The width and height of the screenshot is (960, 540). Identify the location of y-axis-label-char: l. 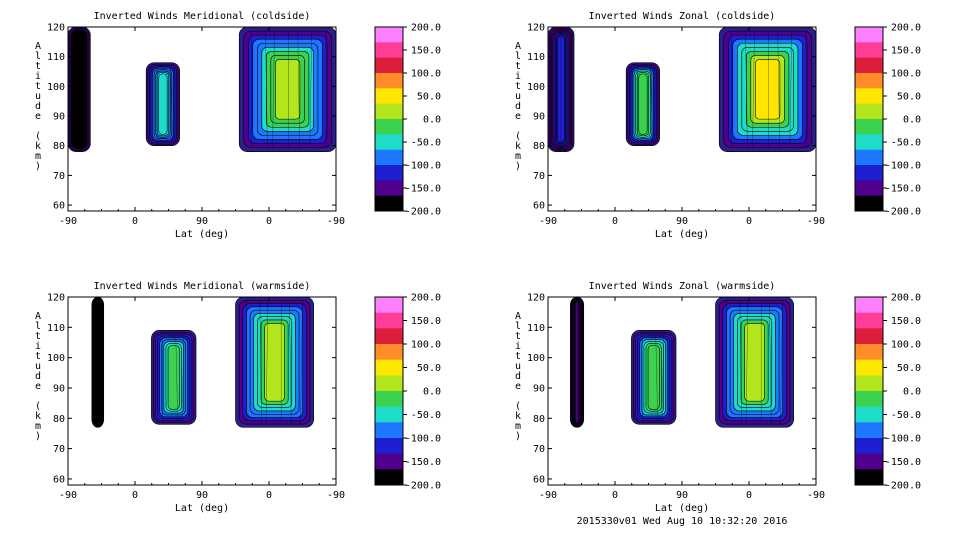
(518, 56).